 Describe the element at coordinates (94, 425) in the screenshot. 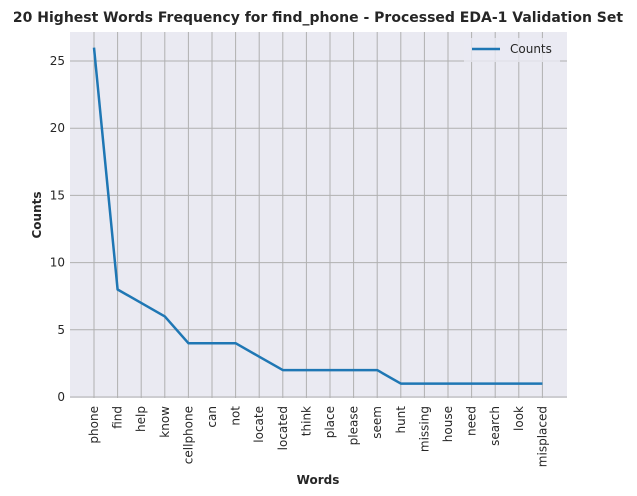

I see `x-tick-label: phone` at that location.